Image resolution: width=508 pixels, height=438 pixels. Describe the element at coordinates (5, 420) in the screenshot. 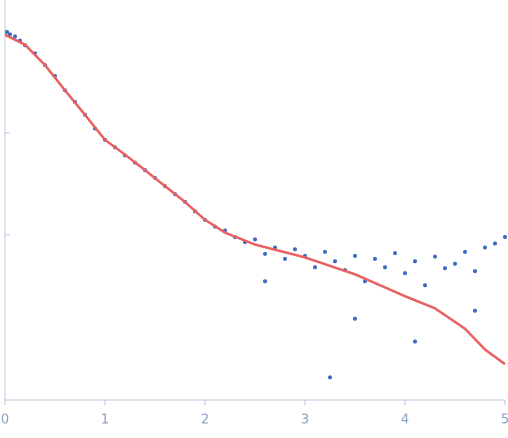

I see `x-tick-label: 0` at that location.